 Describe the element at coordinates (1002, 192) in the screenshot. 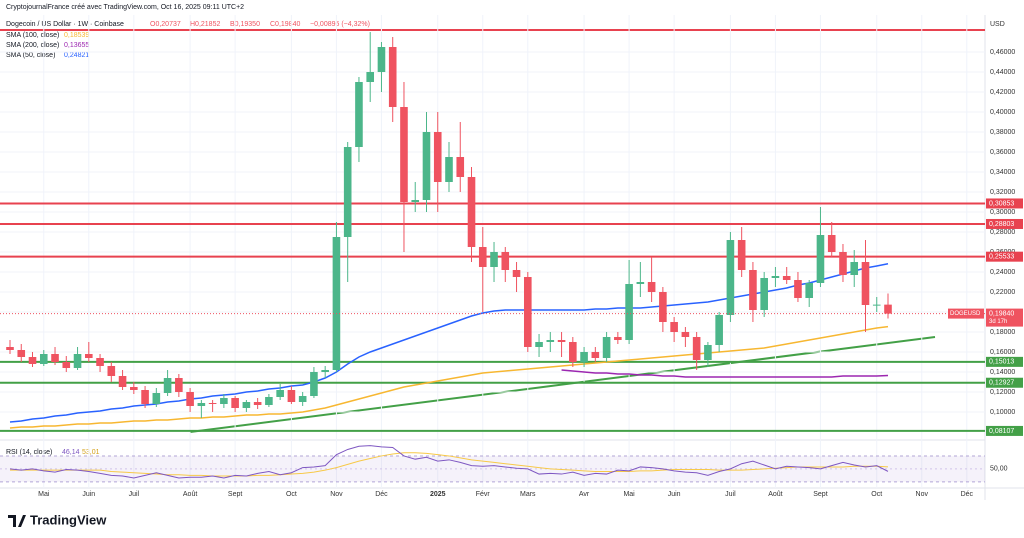

I see `y-tick-label: 0,32000` at that location.